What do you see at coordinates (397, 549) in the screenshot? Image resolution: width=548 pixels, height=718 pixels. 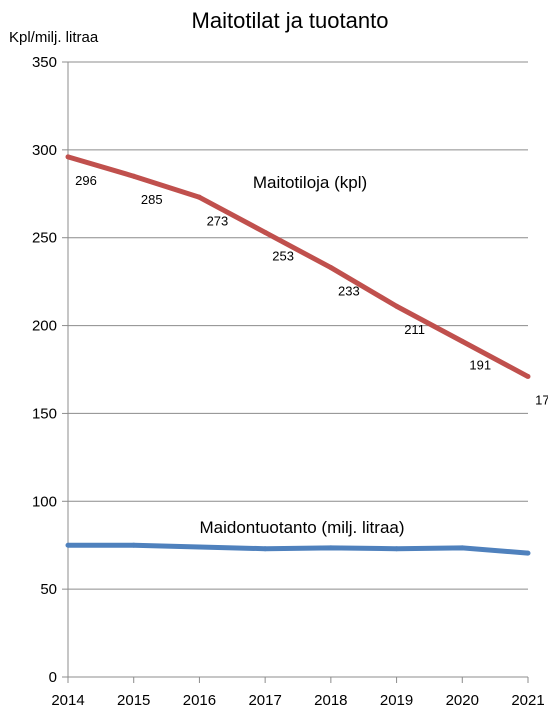 I see `data-point-1-2019` at bounding box center [397, 549].